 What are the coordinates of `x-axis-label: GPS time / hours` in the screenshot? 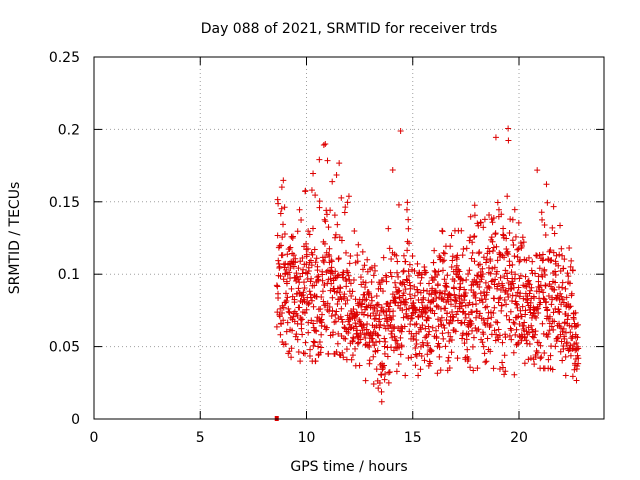 It's located at (348, 467).